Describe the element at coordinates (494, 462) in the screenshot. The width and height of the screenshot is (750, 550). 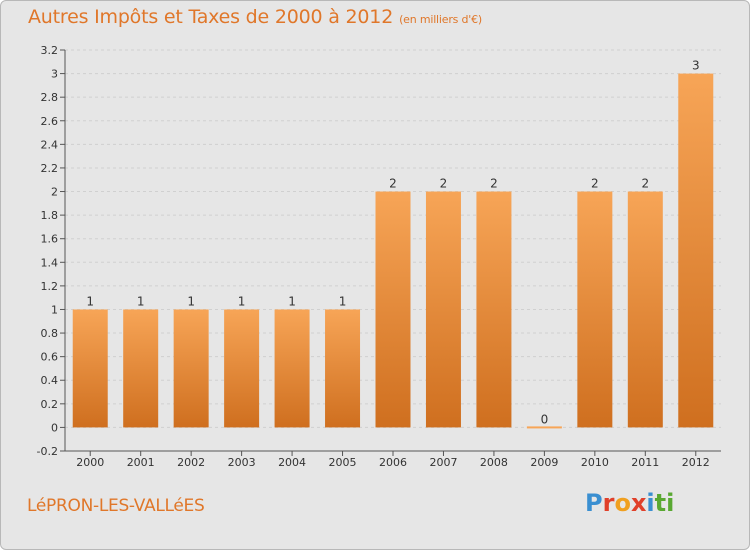
I see `x-tick-label: 2008` at that location.